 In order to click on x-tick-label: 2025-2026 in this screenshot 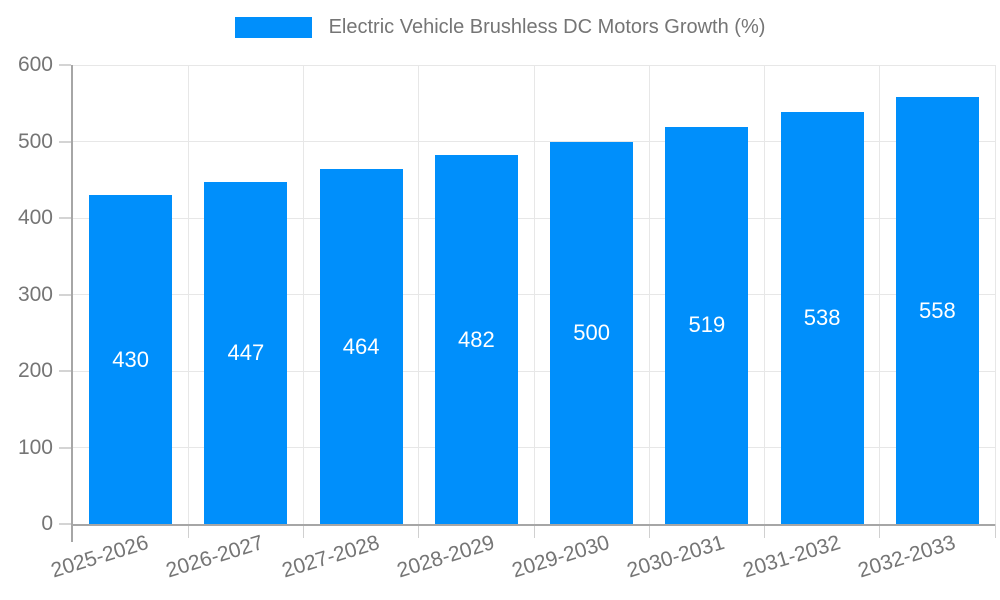, I will do `click(100, 557)`.